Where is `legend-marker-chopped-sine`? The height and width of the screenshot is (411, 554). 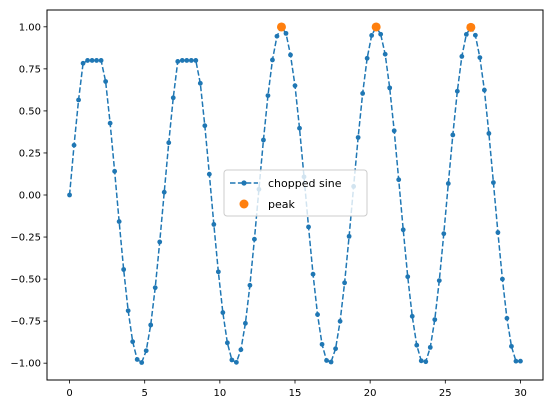 legend-marker-chopped-sine is located at coordinates (244, 183).